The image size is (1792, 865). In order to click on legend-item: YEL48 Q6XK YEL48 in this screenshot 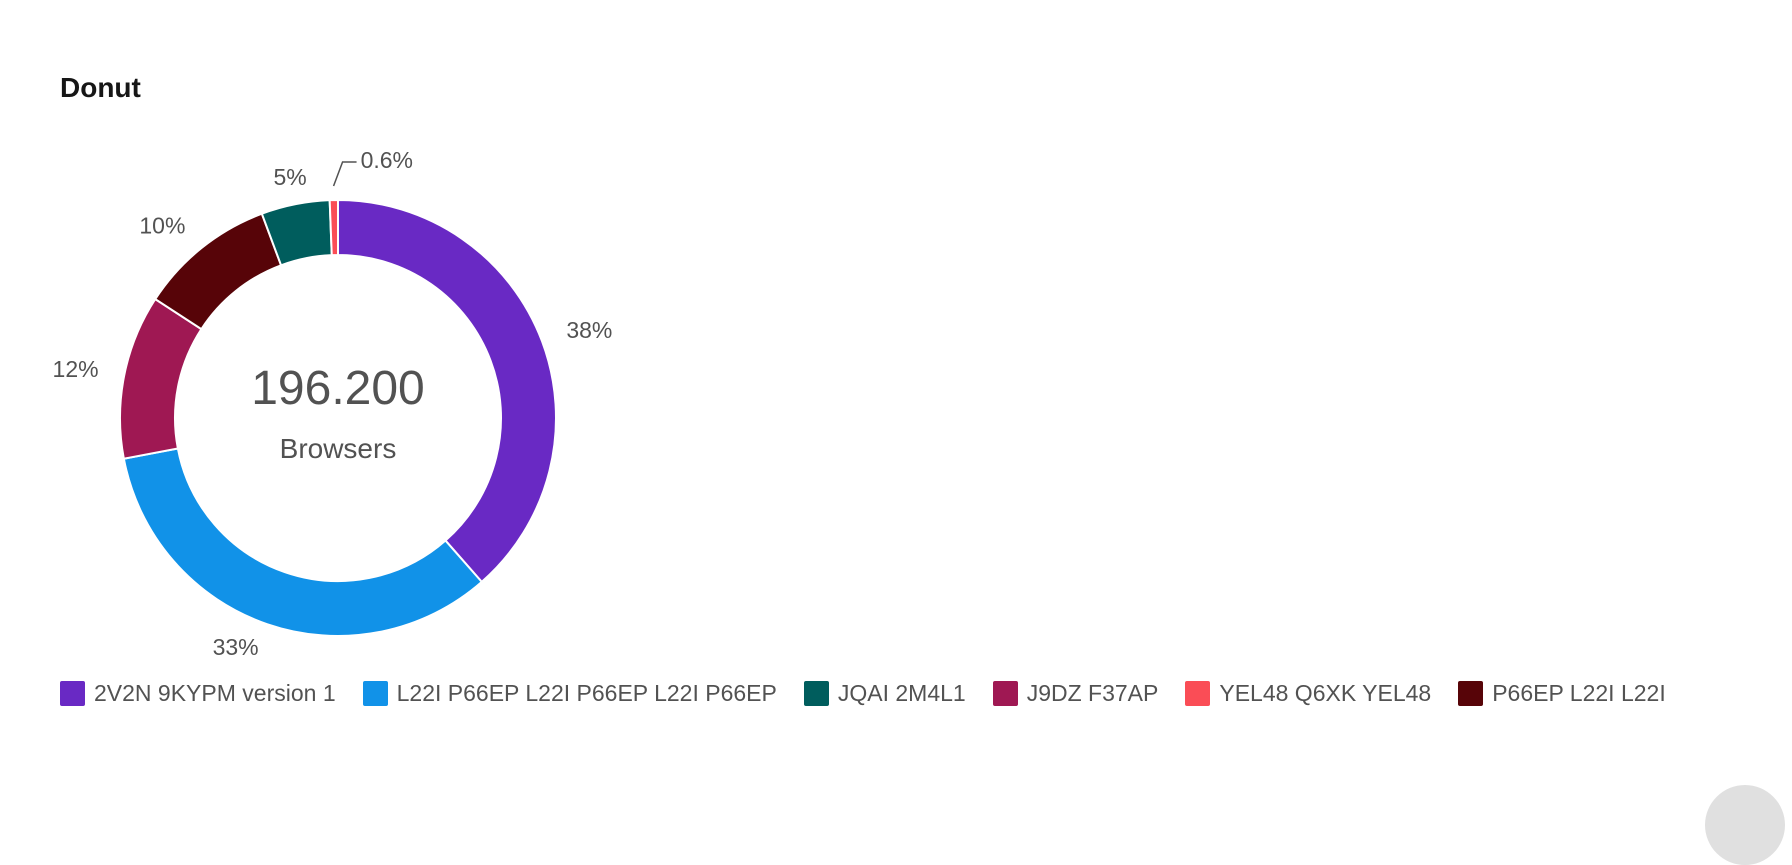, I will do `click(1308, 693)`.